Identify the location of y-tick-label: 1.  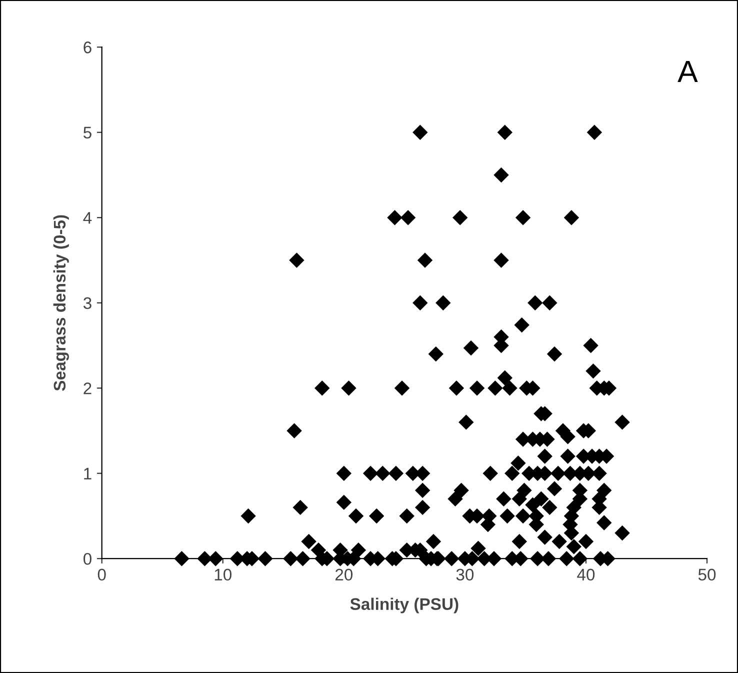
(88, 474).